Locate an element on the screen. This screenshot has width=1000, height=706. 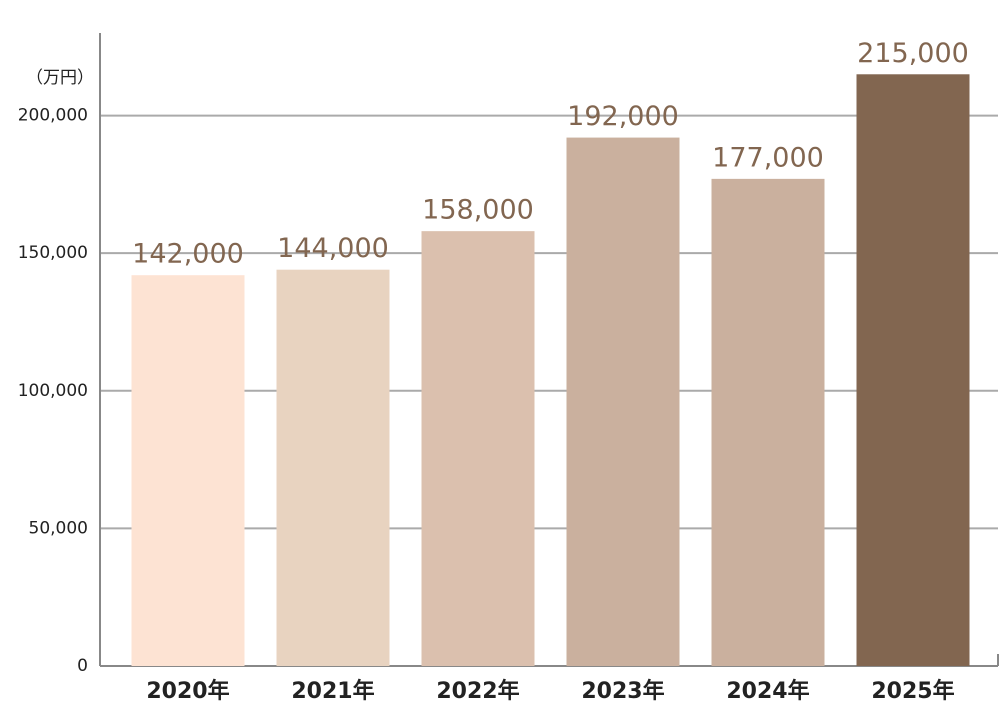
y-tick-label: 150,000 is located at coordinates (53, 253).